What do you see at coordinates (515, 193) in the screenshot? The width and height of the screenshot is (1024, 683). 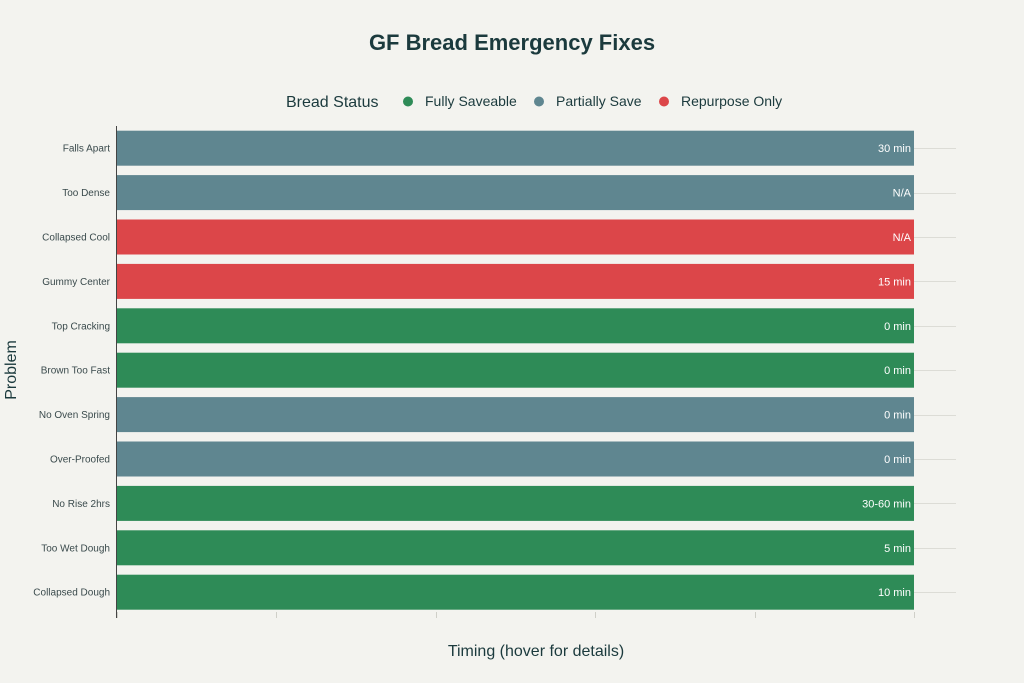 I see `bar-too-dense` at bounding box center [515, 193].